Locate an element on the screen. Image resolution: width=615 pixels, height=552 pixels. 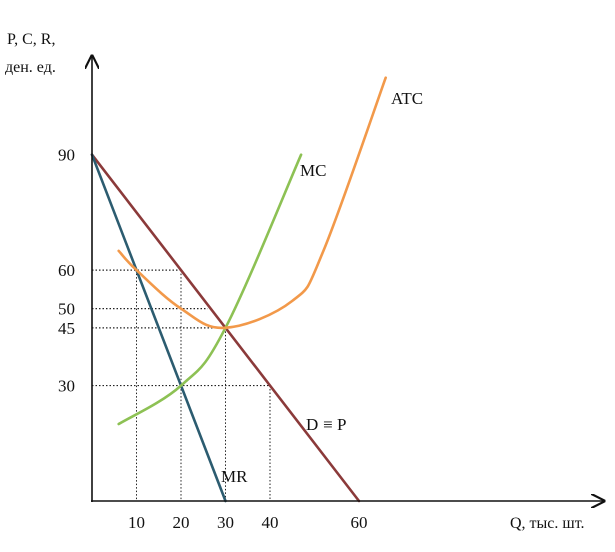
y-tick-label-30: 30 is located at coordinates (66, 386).